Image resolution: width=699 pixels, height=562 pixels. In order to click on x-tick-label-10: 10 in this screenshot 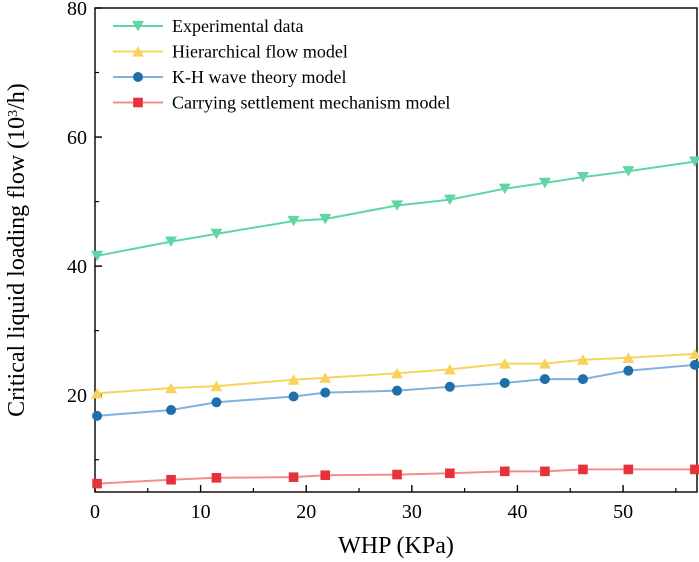, I will do `click(201, 512)`.